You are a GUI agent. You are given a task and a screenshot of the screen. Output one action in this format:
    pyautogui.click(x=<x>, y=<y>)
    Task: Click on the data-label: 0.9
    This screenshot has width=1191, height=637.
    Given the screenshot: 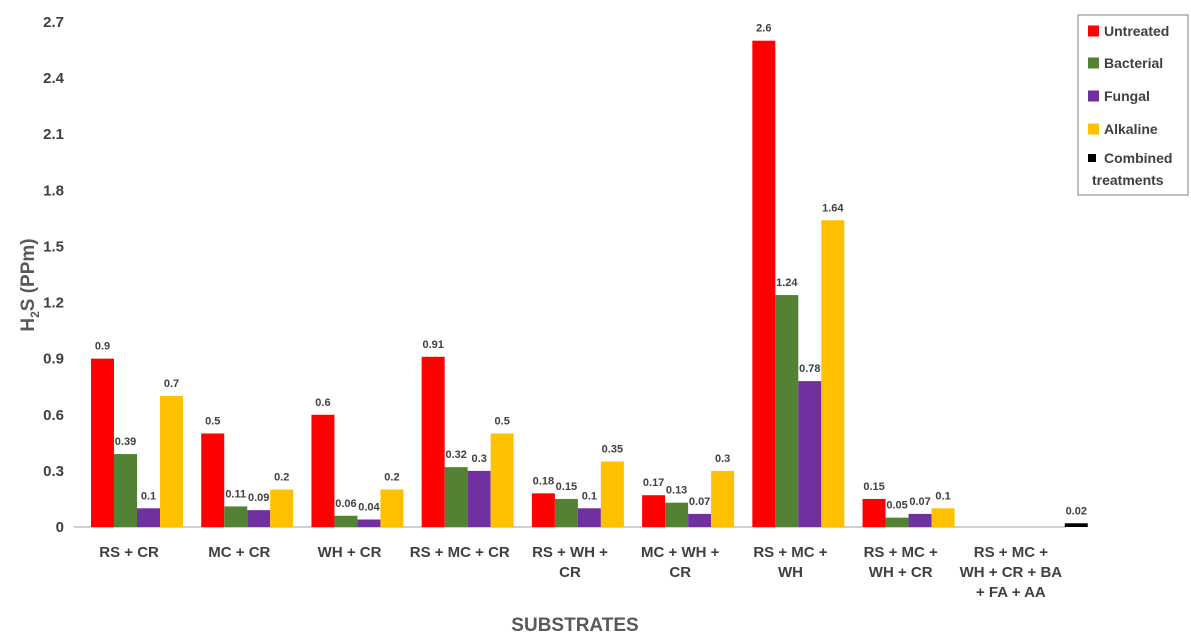 What is the action you would take?
    pyautogui.click(x=102, y=347)
    